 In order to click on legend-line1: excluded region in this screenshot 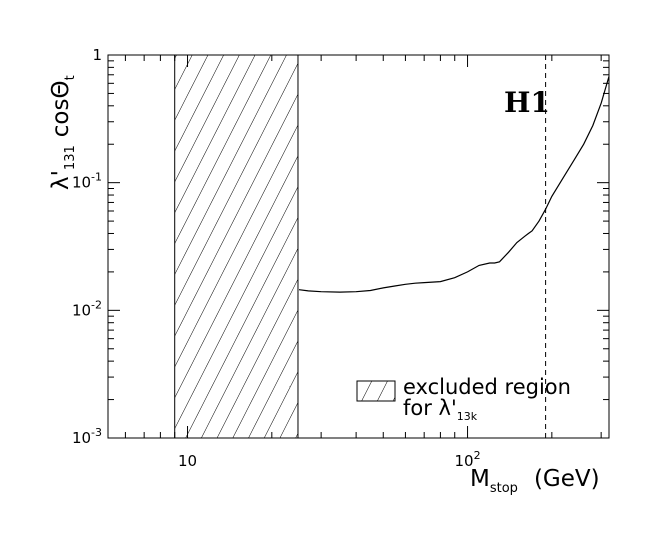, I will do `click(487, 387)`.